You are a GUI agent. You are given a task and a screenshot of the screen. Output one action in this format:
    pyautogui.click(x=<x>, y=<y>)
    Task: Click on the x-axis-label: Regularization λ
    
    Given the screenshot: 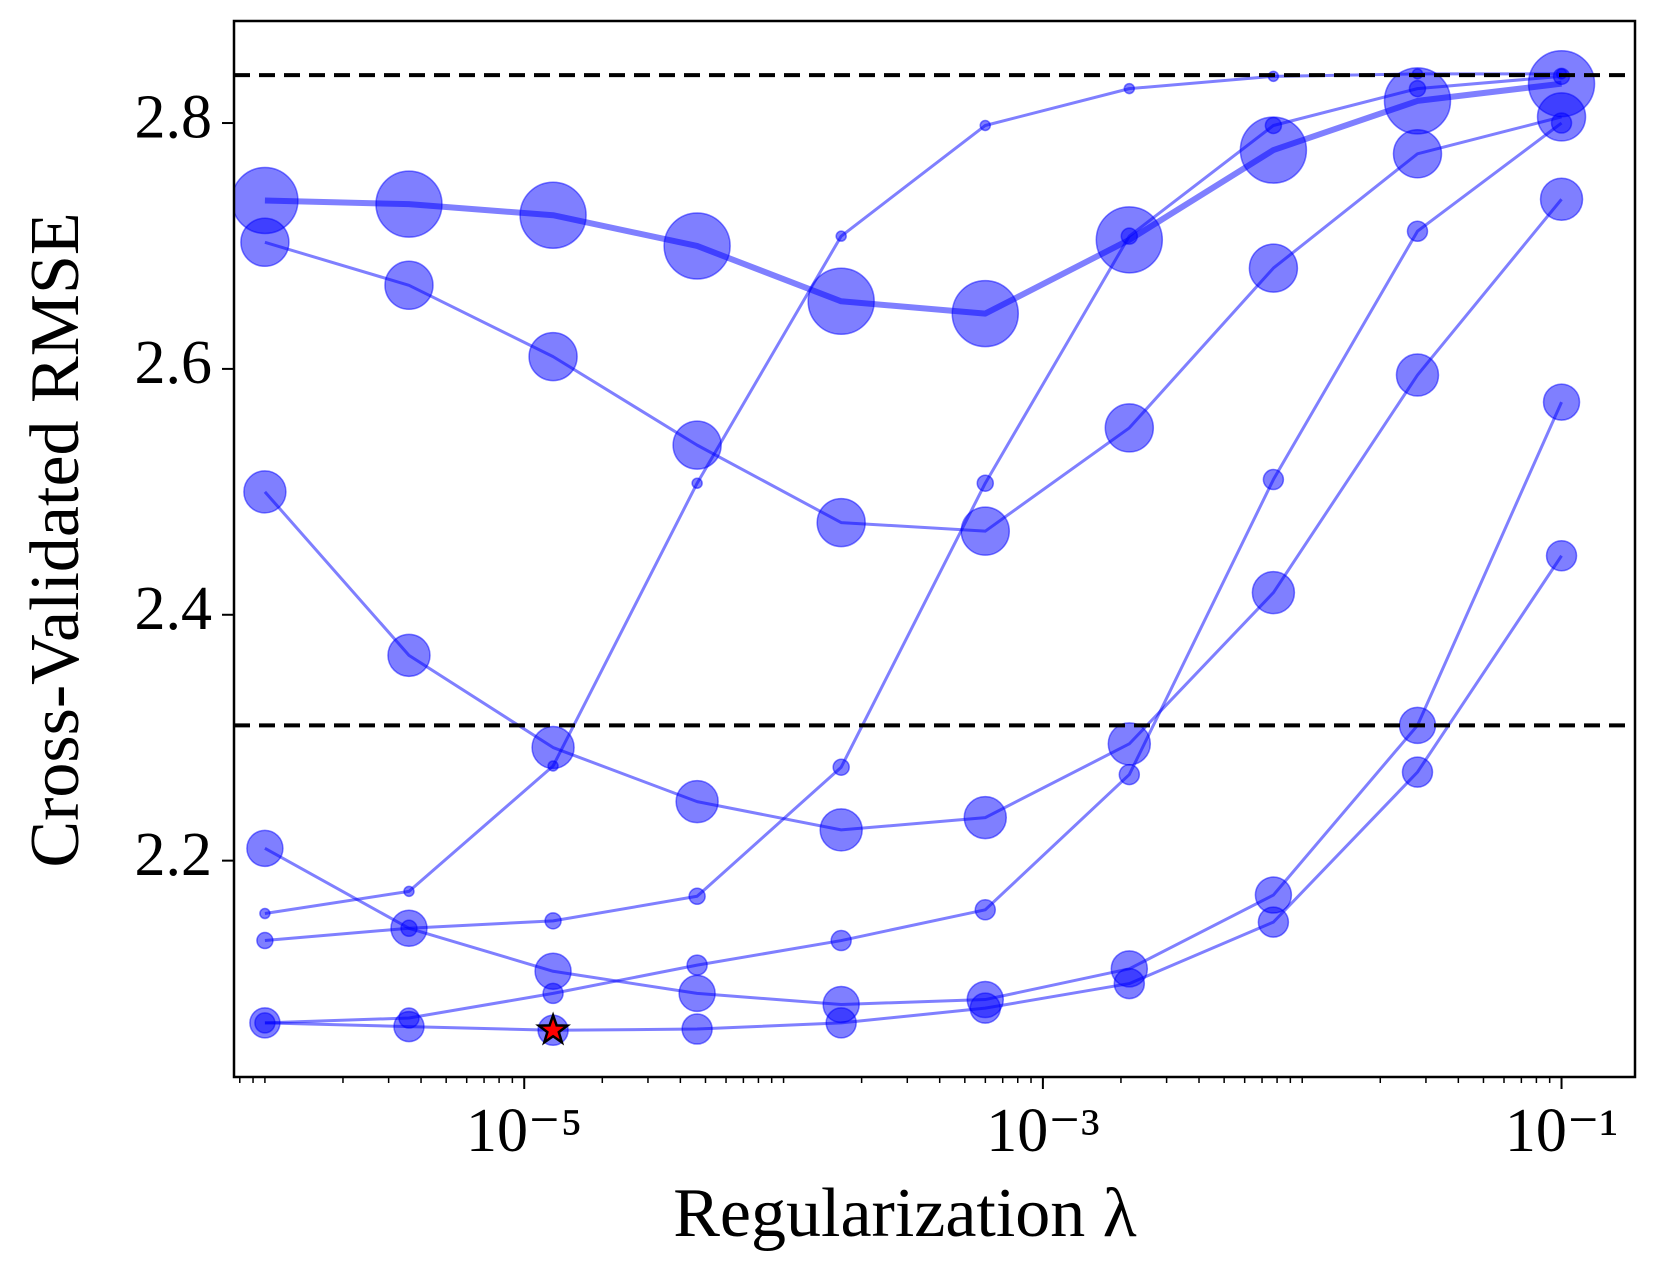 What is the action you would take?
    pyautogui.click(x=905, y=1213)
    